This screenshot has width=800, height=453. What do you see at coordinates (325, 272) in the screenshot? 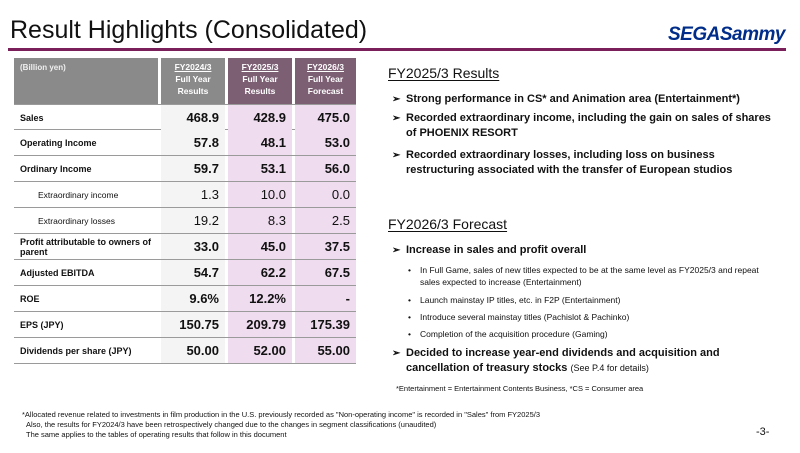
I see `table-cell: 67.5` at bounding box center [325, 272].